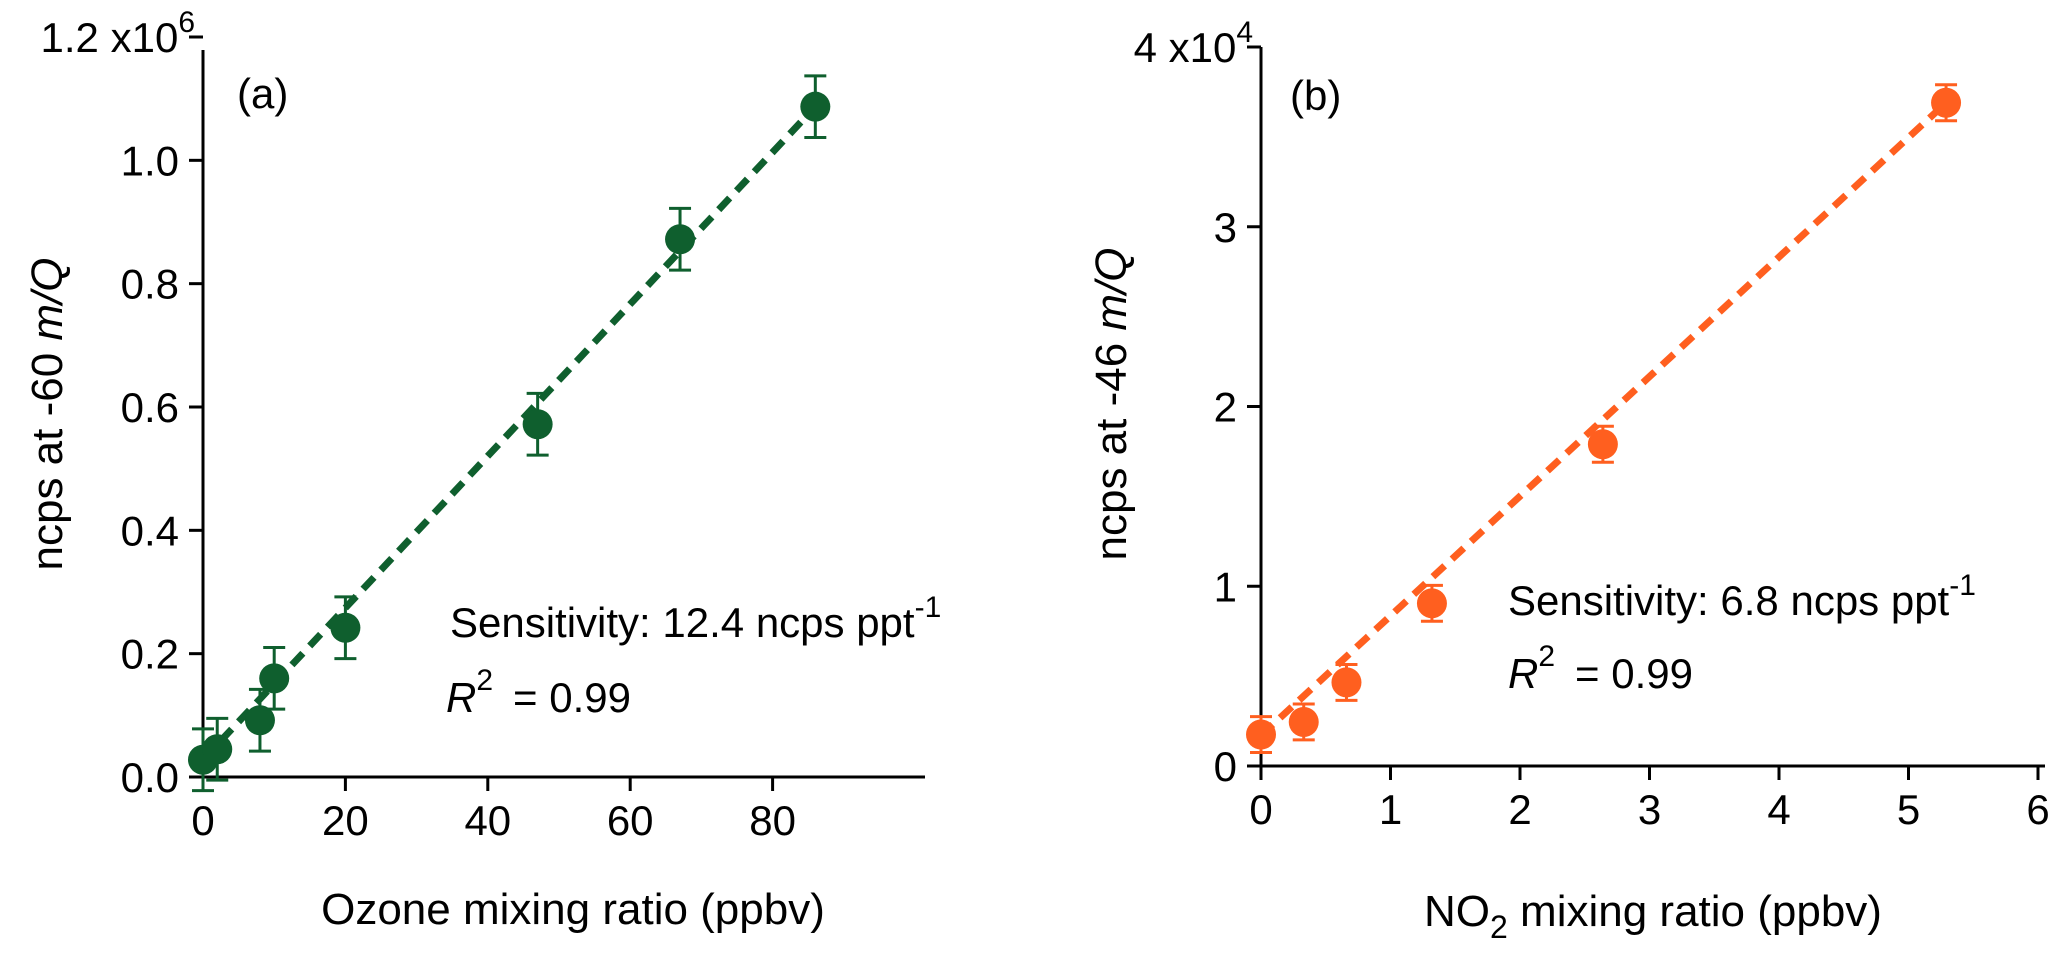 The image size is (2067, 958). Describe the element at coordinates (150, 777) in the screenshot. I see `panel-a-y-tick-label: 0.0` at that location.